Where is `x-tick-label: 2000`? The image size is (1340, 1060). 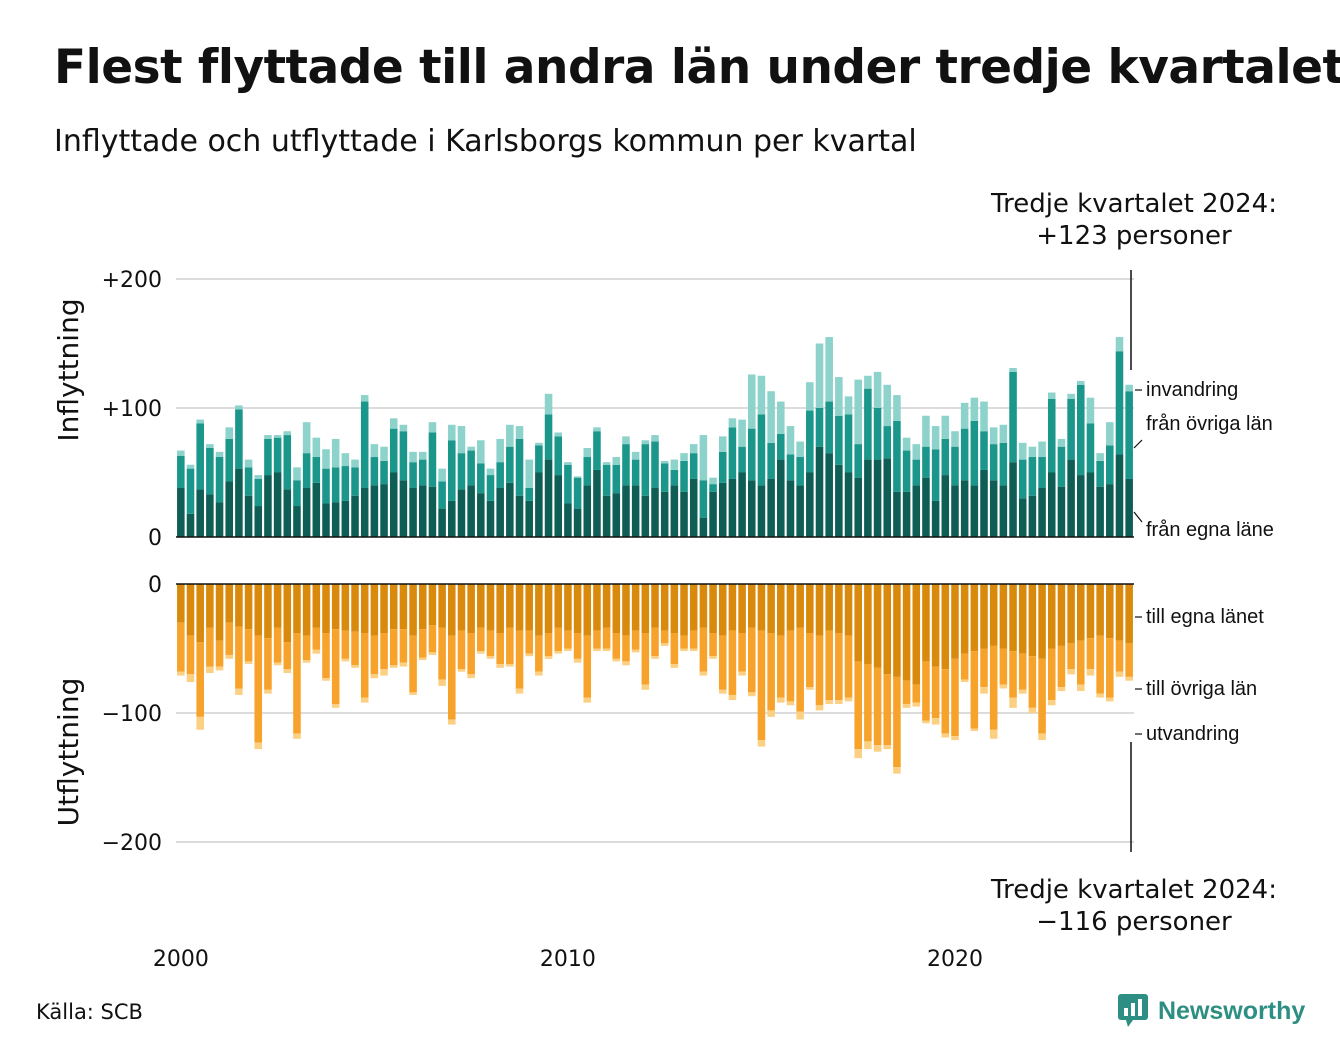 x-tick-label: 2000 is located at coordinates (181, 959).